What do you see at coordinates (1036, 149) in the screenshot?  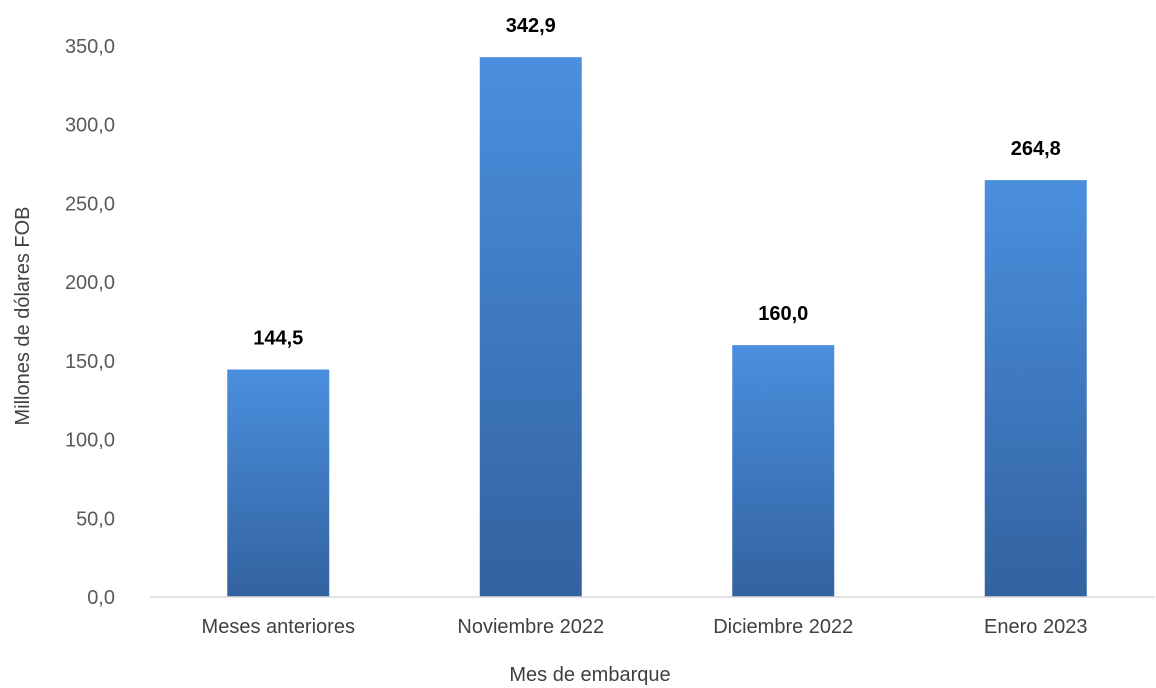 I see `bar-value-label: 264,8` at bounding box center [1036, 149].